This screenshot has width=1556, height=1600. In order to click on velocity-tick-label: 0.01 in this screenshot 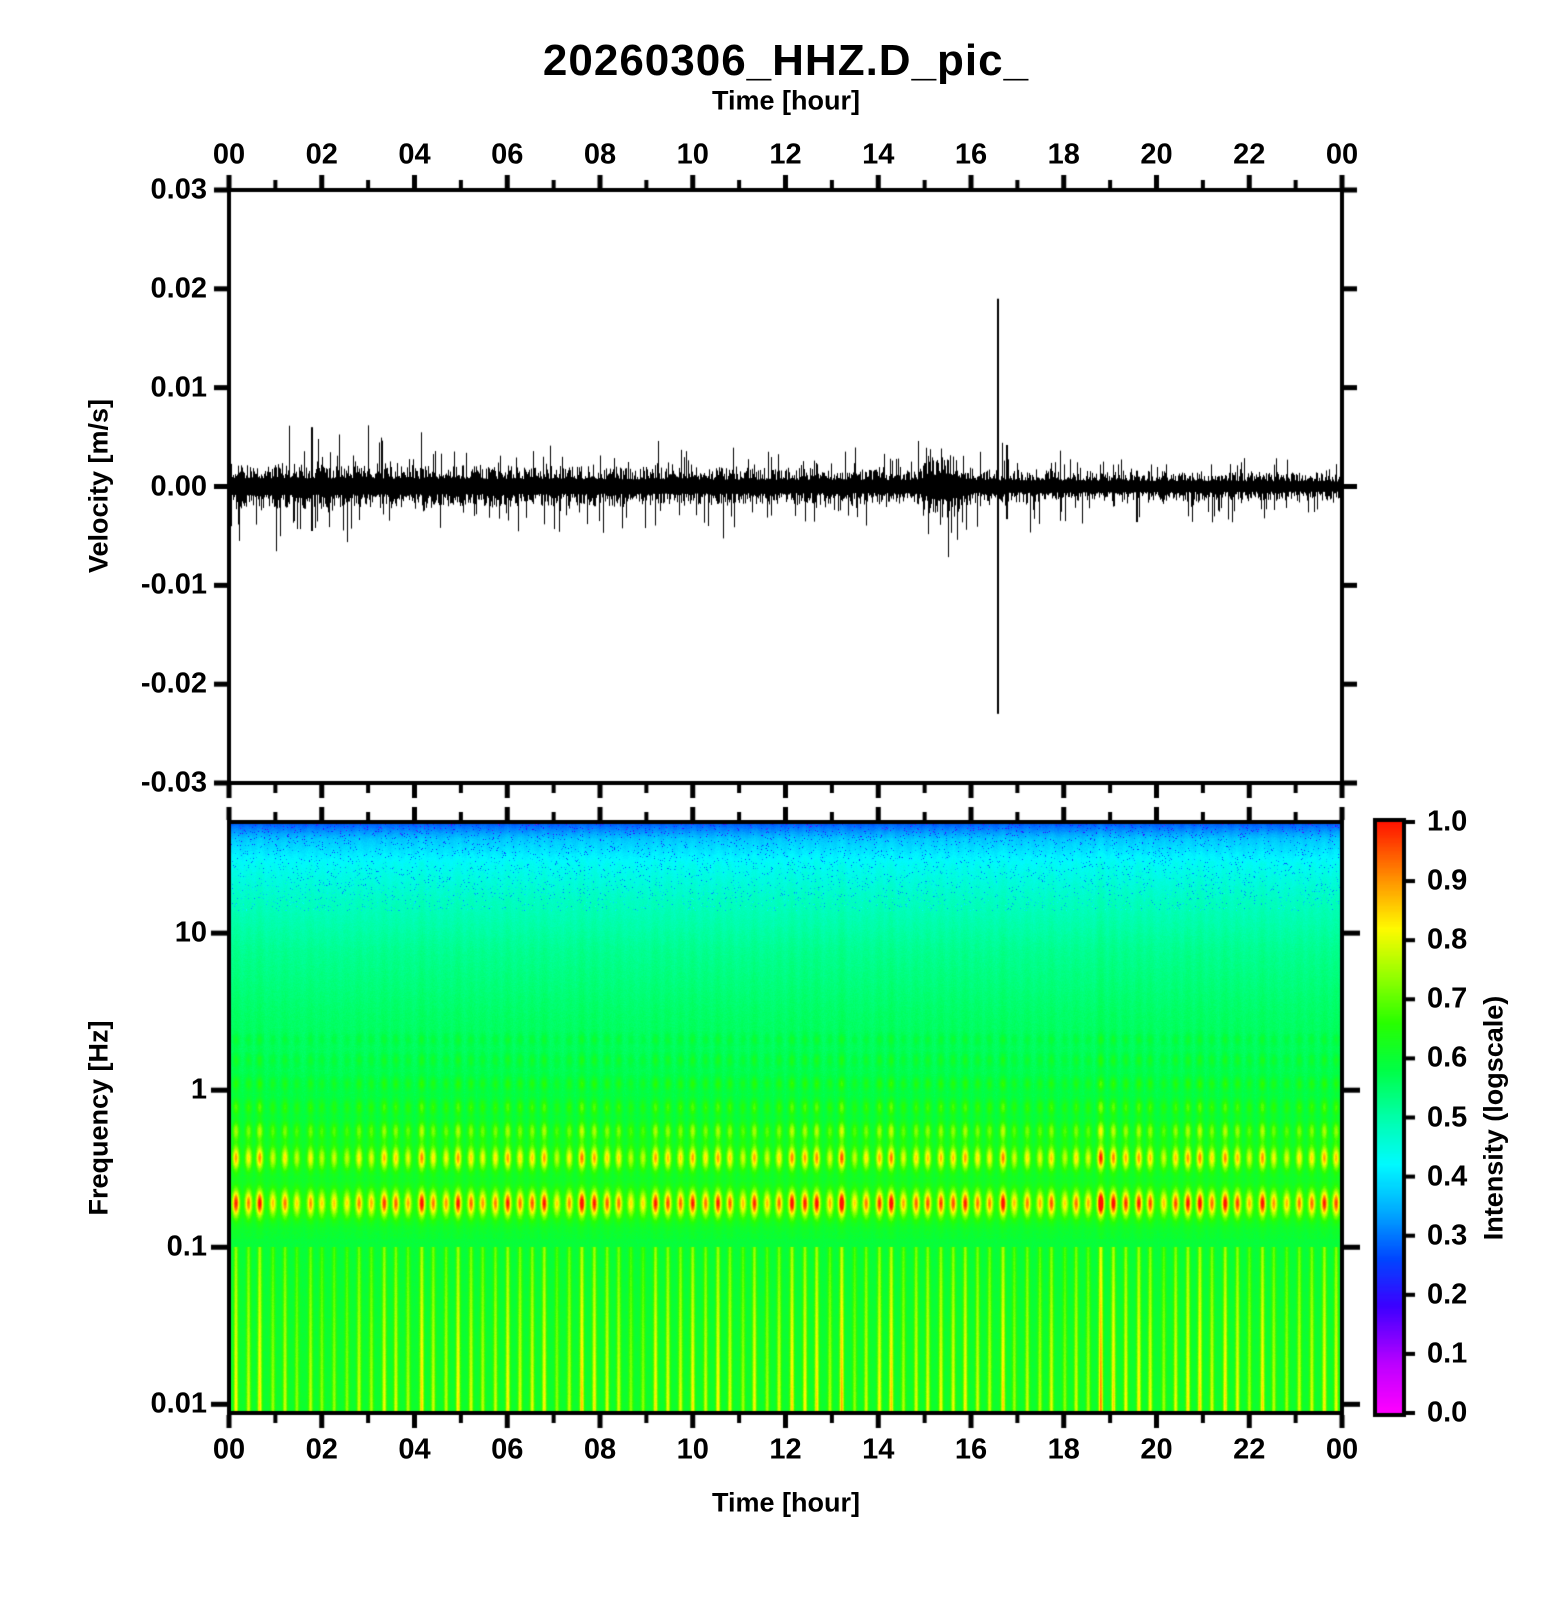, I will do `click(178, 387)`.